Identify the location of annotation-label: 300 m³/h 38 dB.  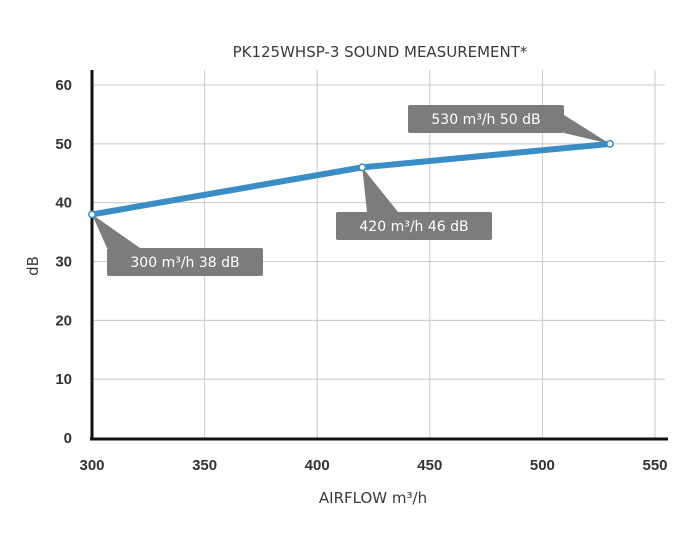
(184, 263).